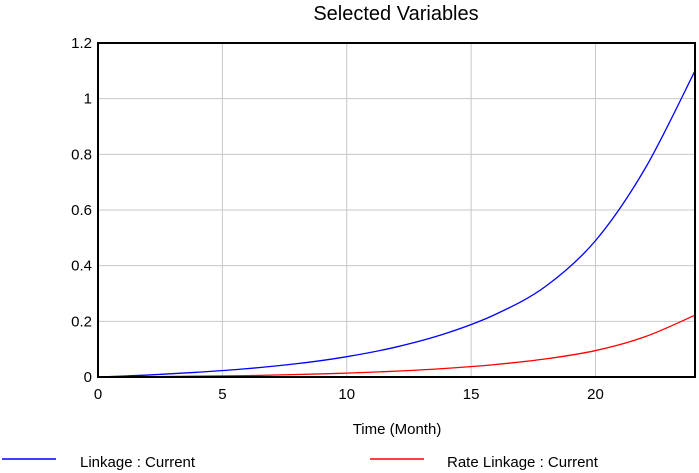 The width and height of the screenshot is (699, 473). Describe the element at coordinates (81, 154) in the screenshot. I see `y-tick-label: 0.8` at that location.